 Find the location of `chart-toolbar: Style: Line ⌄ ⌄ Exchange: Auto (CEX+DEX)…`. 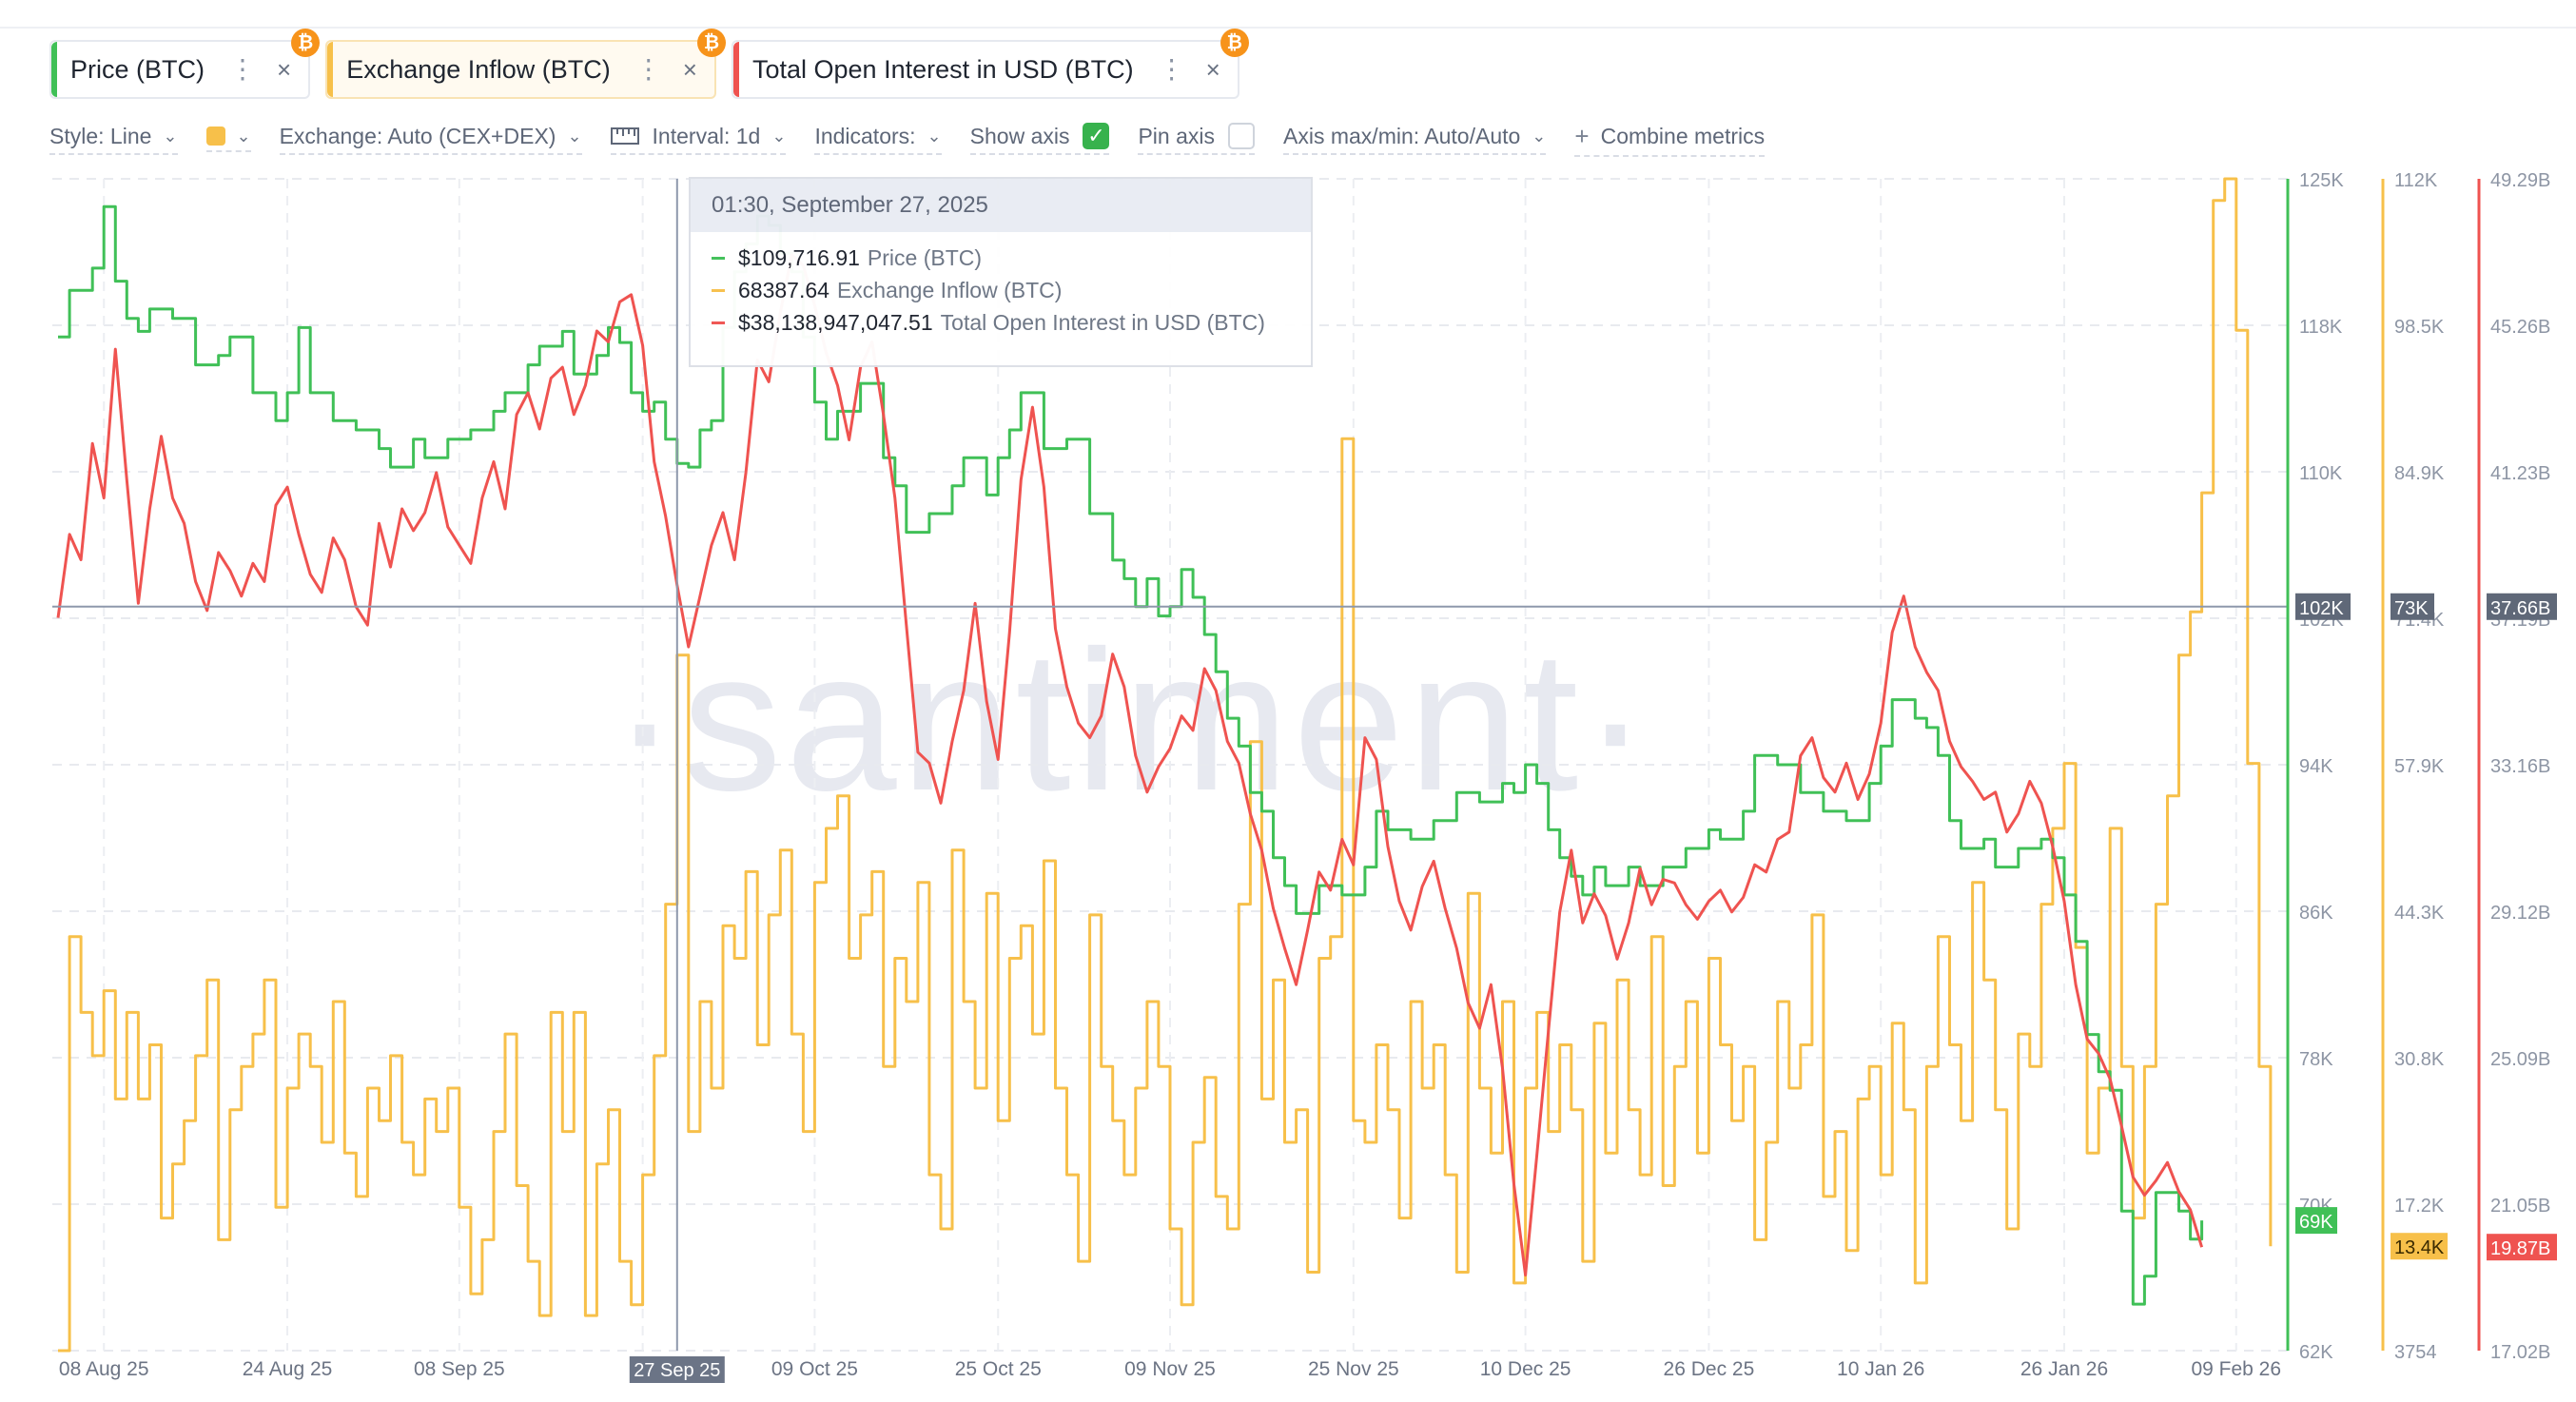

chart-toolbar: Style: Line ⌄ ⌄ Exchange: Auto (CEX+DEX)… is located at coordinates (908, 139).